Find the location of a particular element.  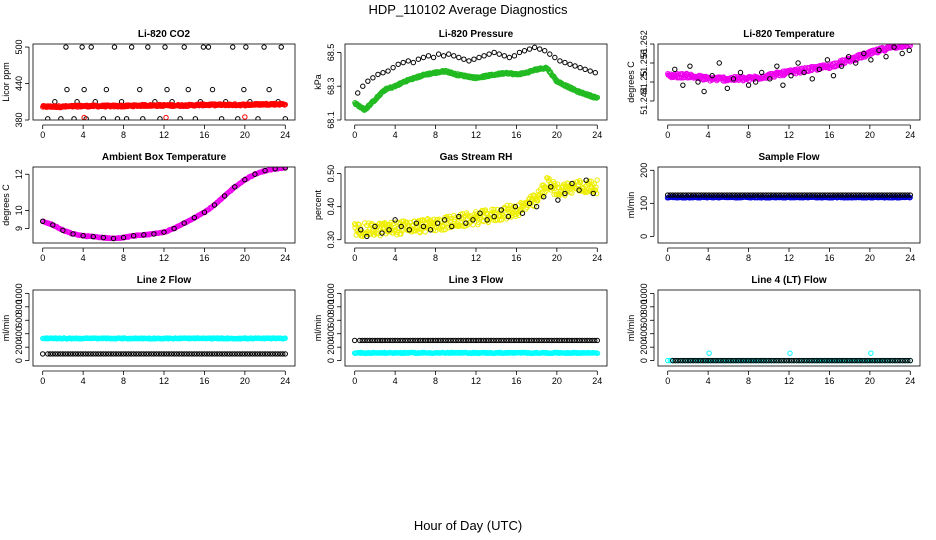

y-axis-label: kPa is located at coordinates (318, 82).